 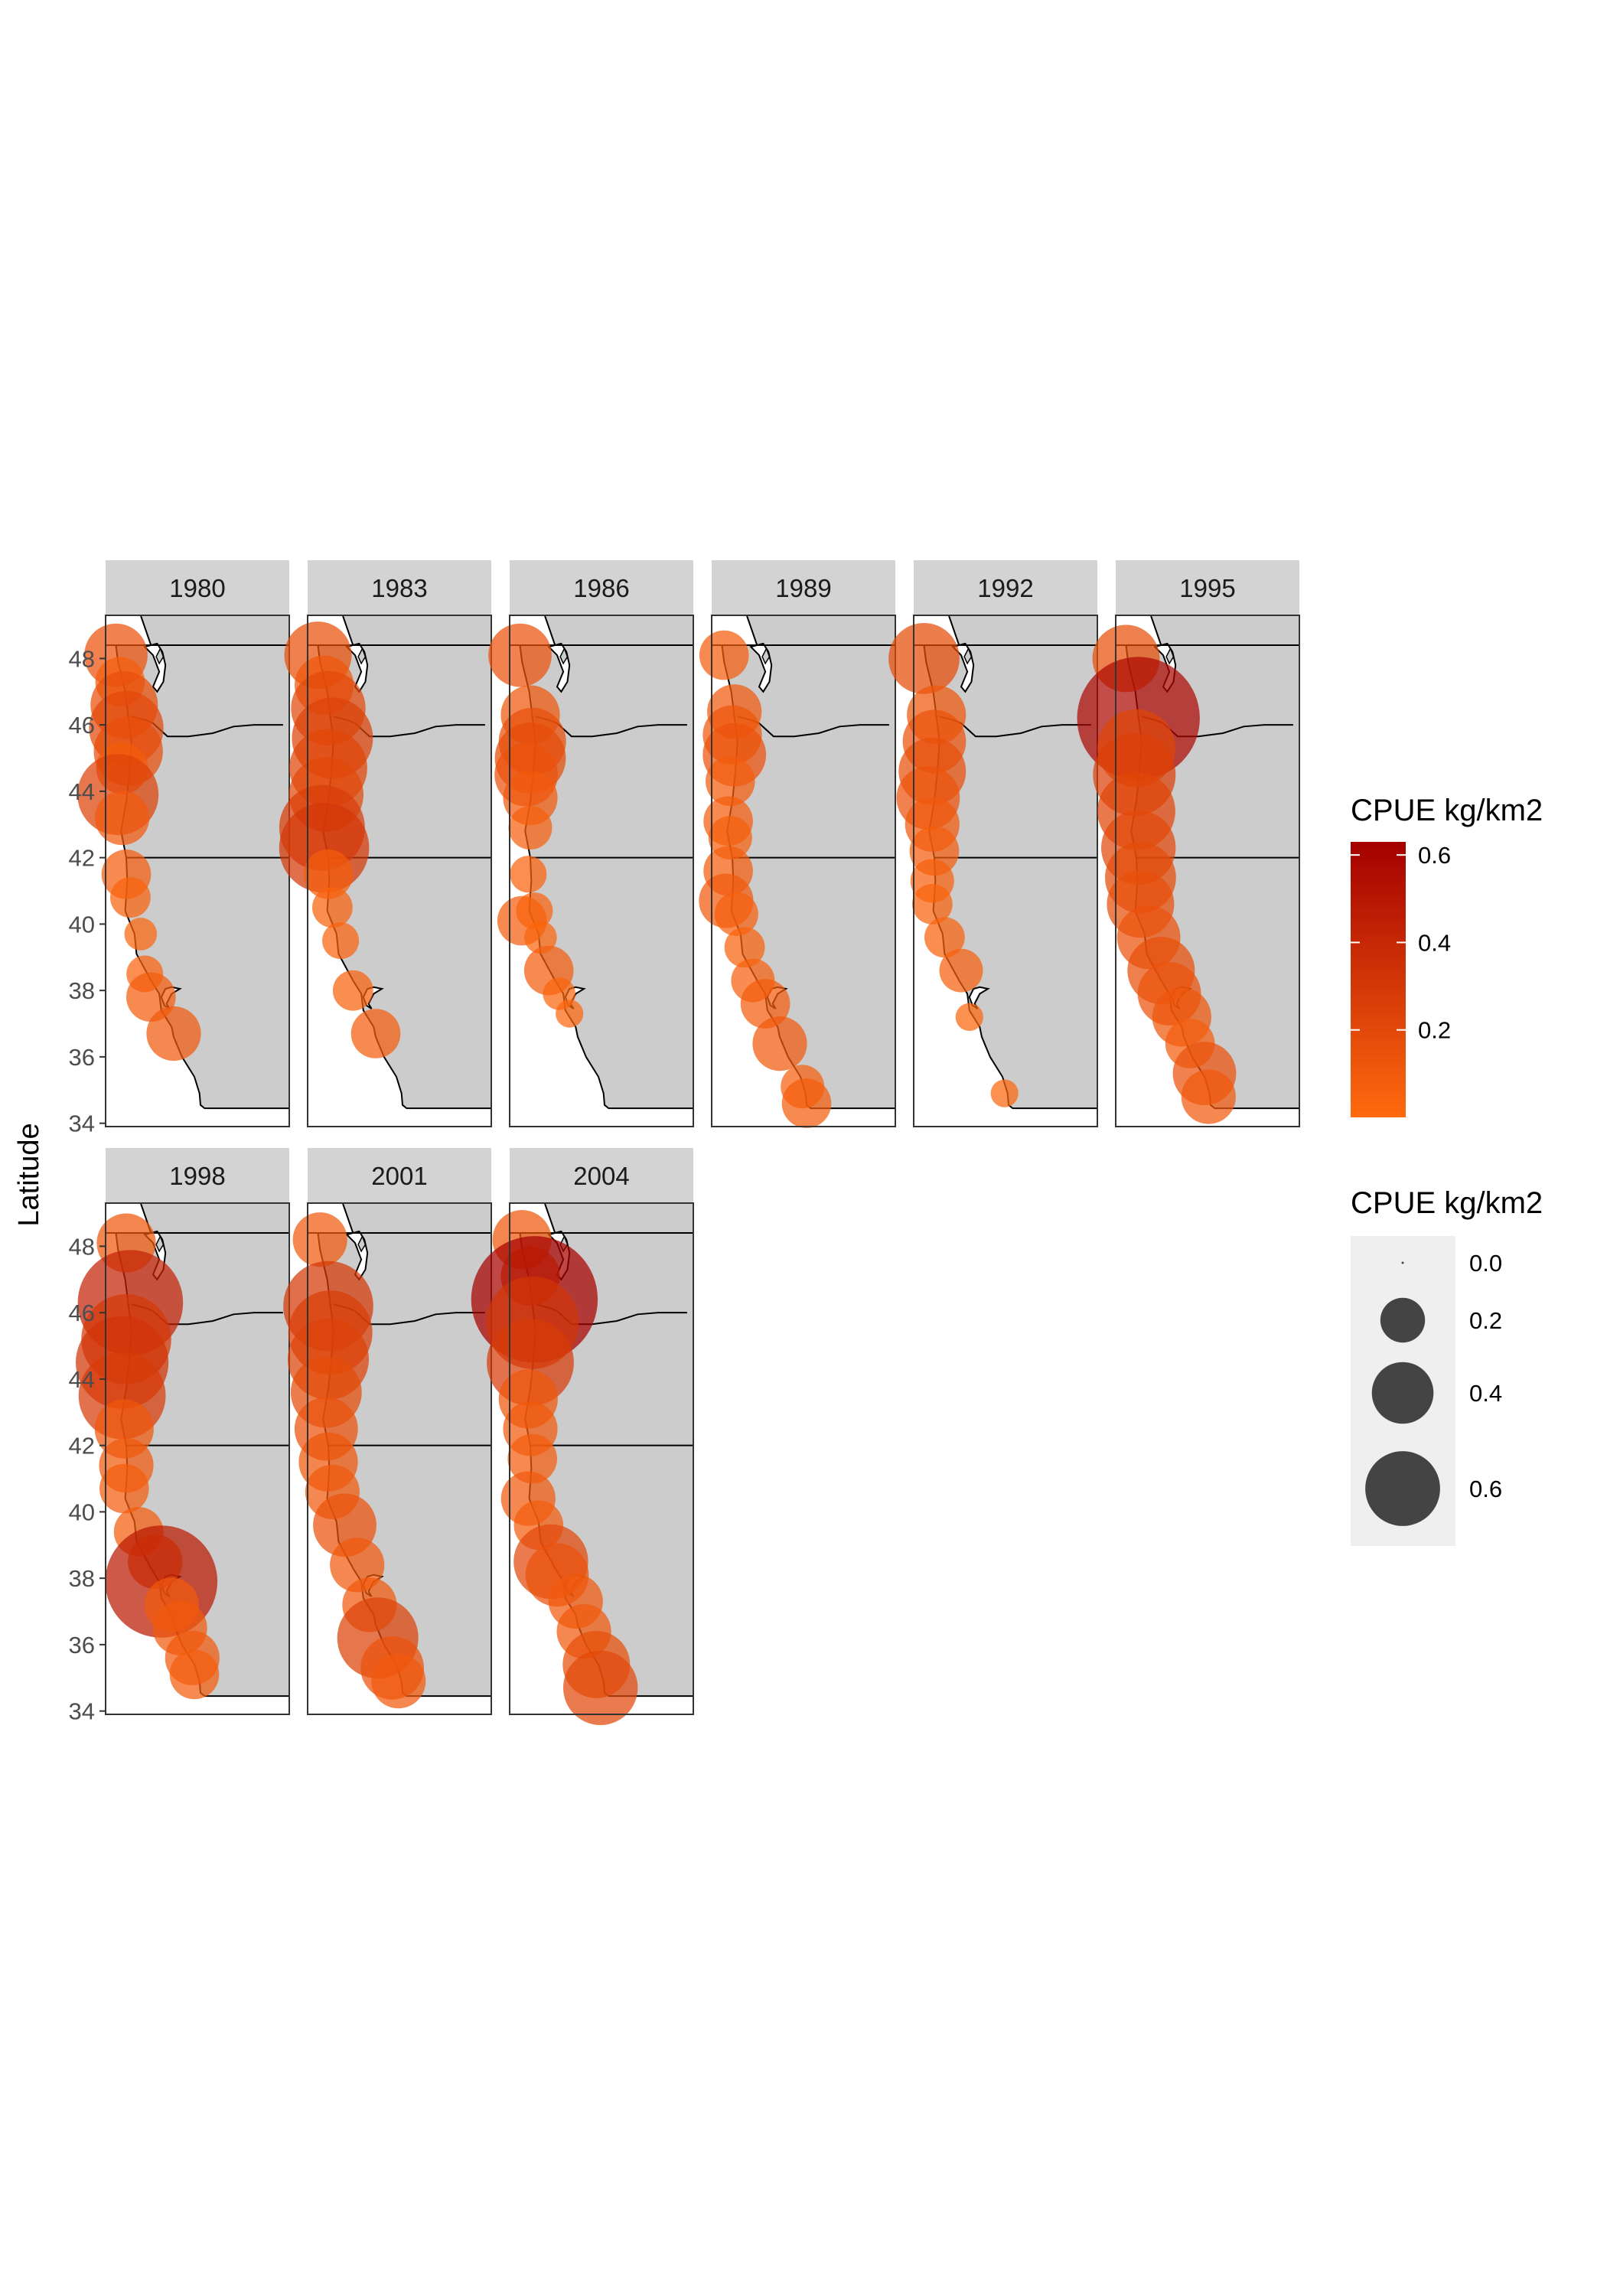 I want to click on facet-panel: 1986, so click(x=591, y=843).